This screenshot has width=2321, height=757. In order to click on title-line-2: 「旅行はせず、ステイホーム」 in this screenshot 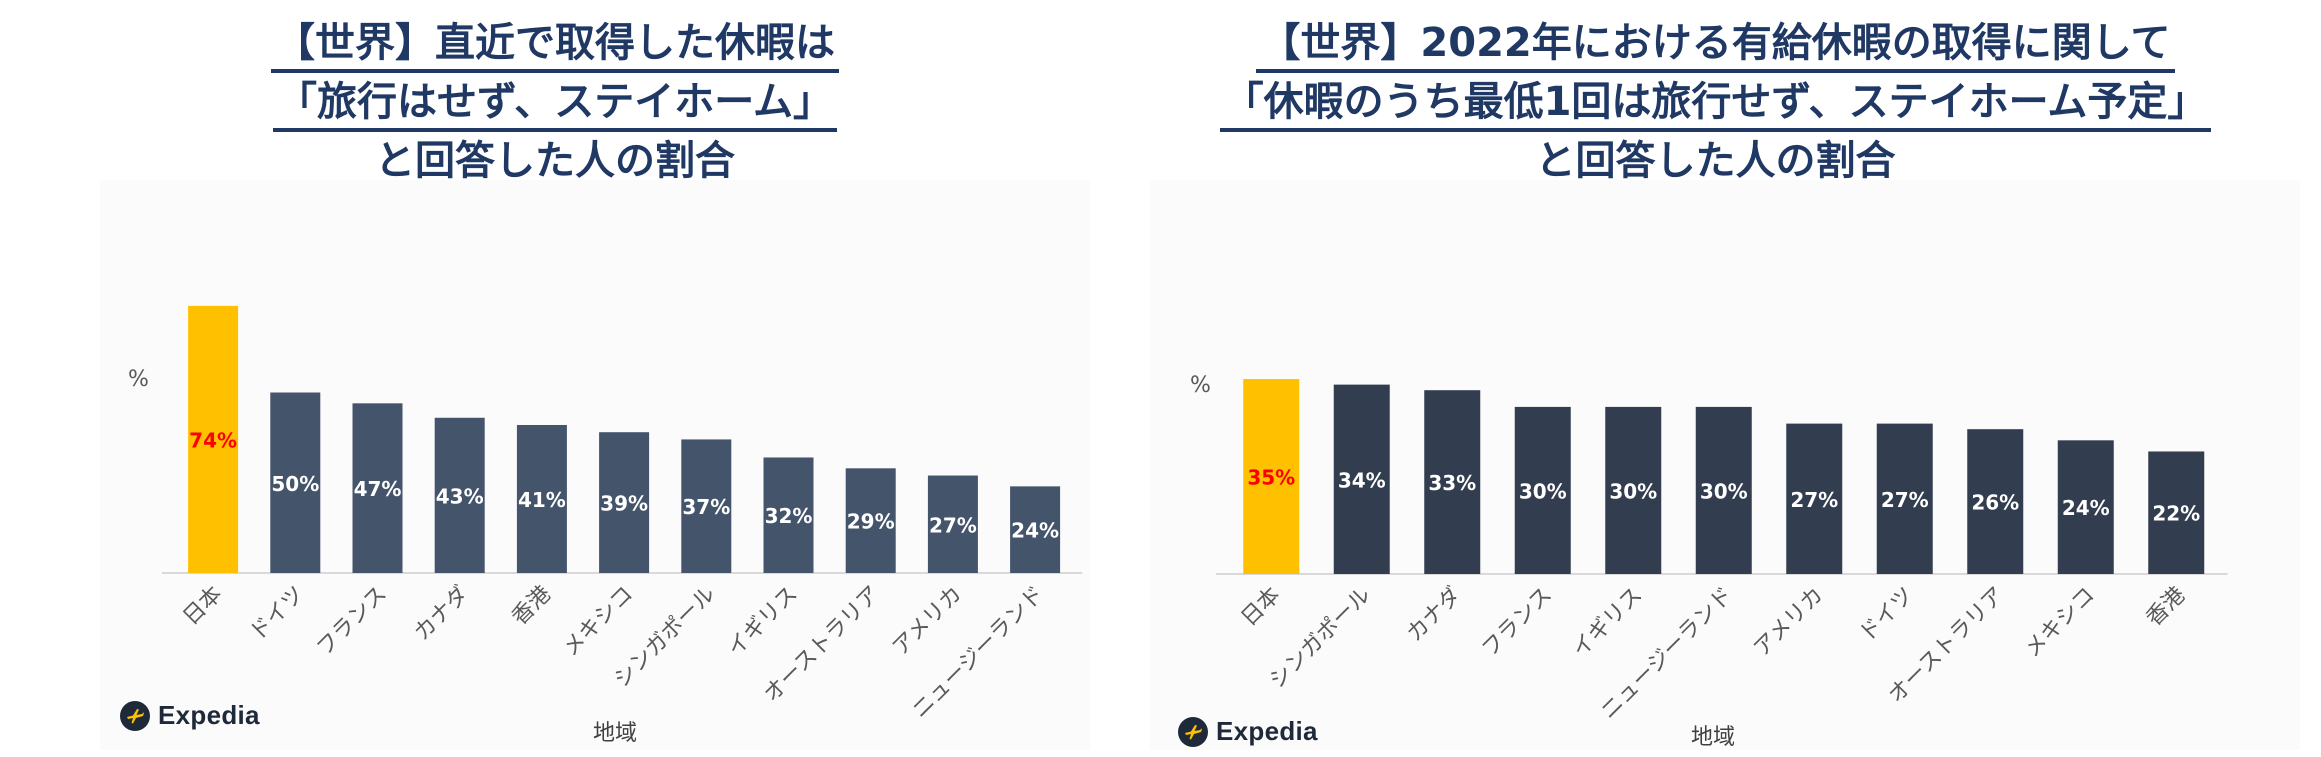, I will do `click(555, 104)`.